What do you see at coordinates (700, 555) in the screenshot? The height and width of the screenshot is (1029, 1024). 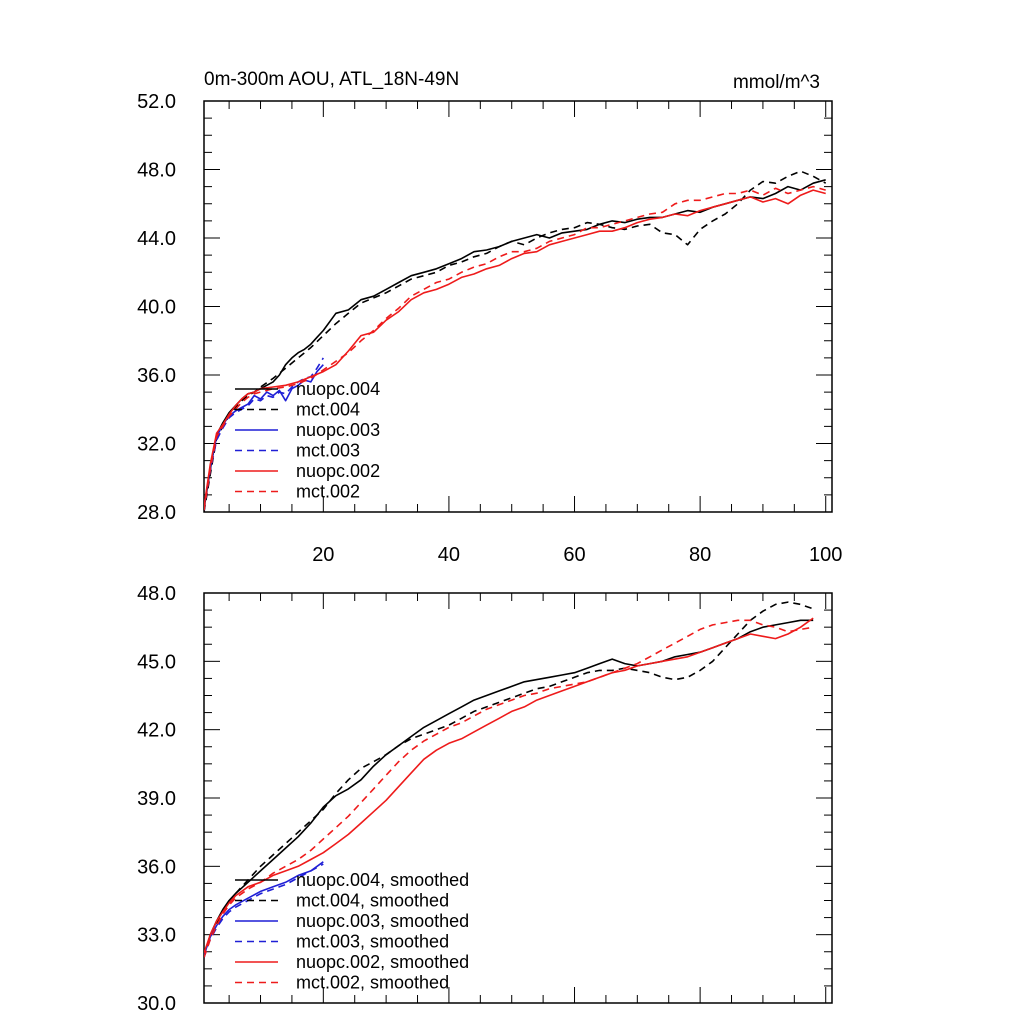 I see `x-tick-label: 80` at bounding box center [700, 555].